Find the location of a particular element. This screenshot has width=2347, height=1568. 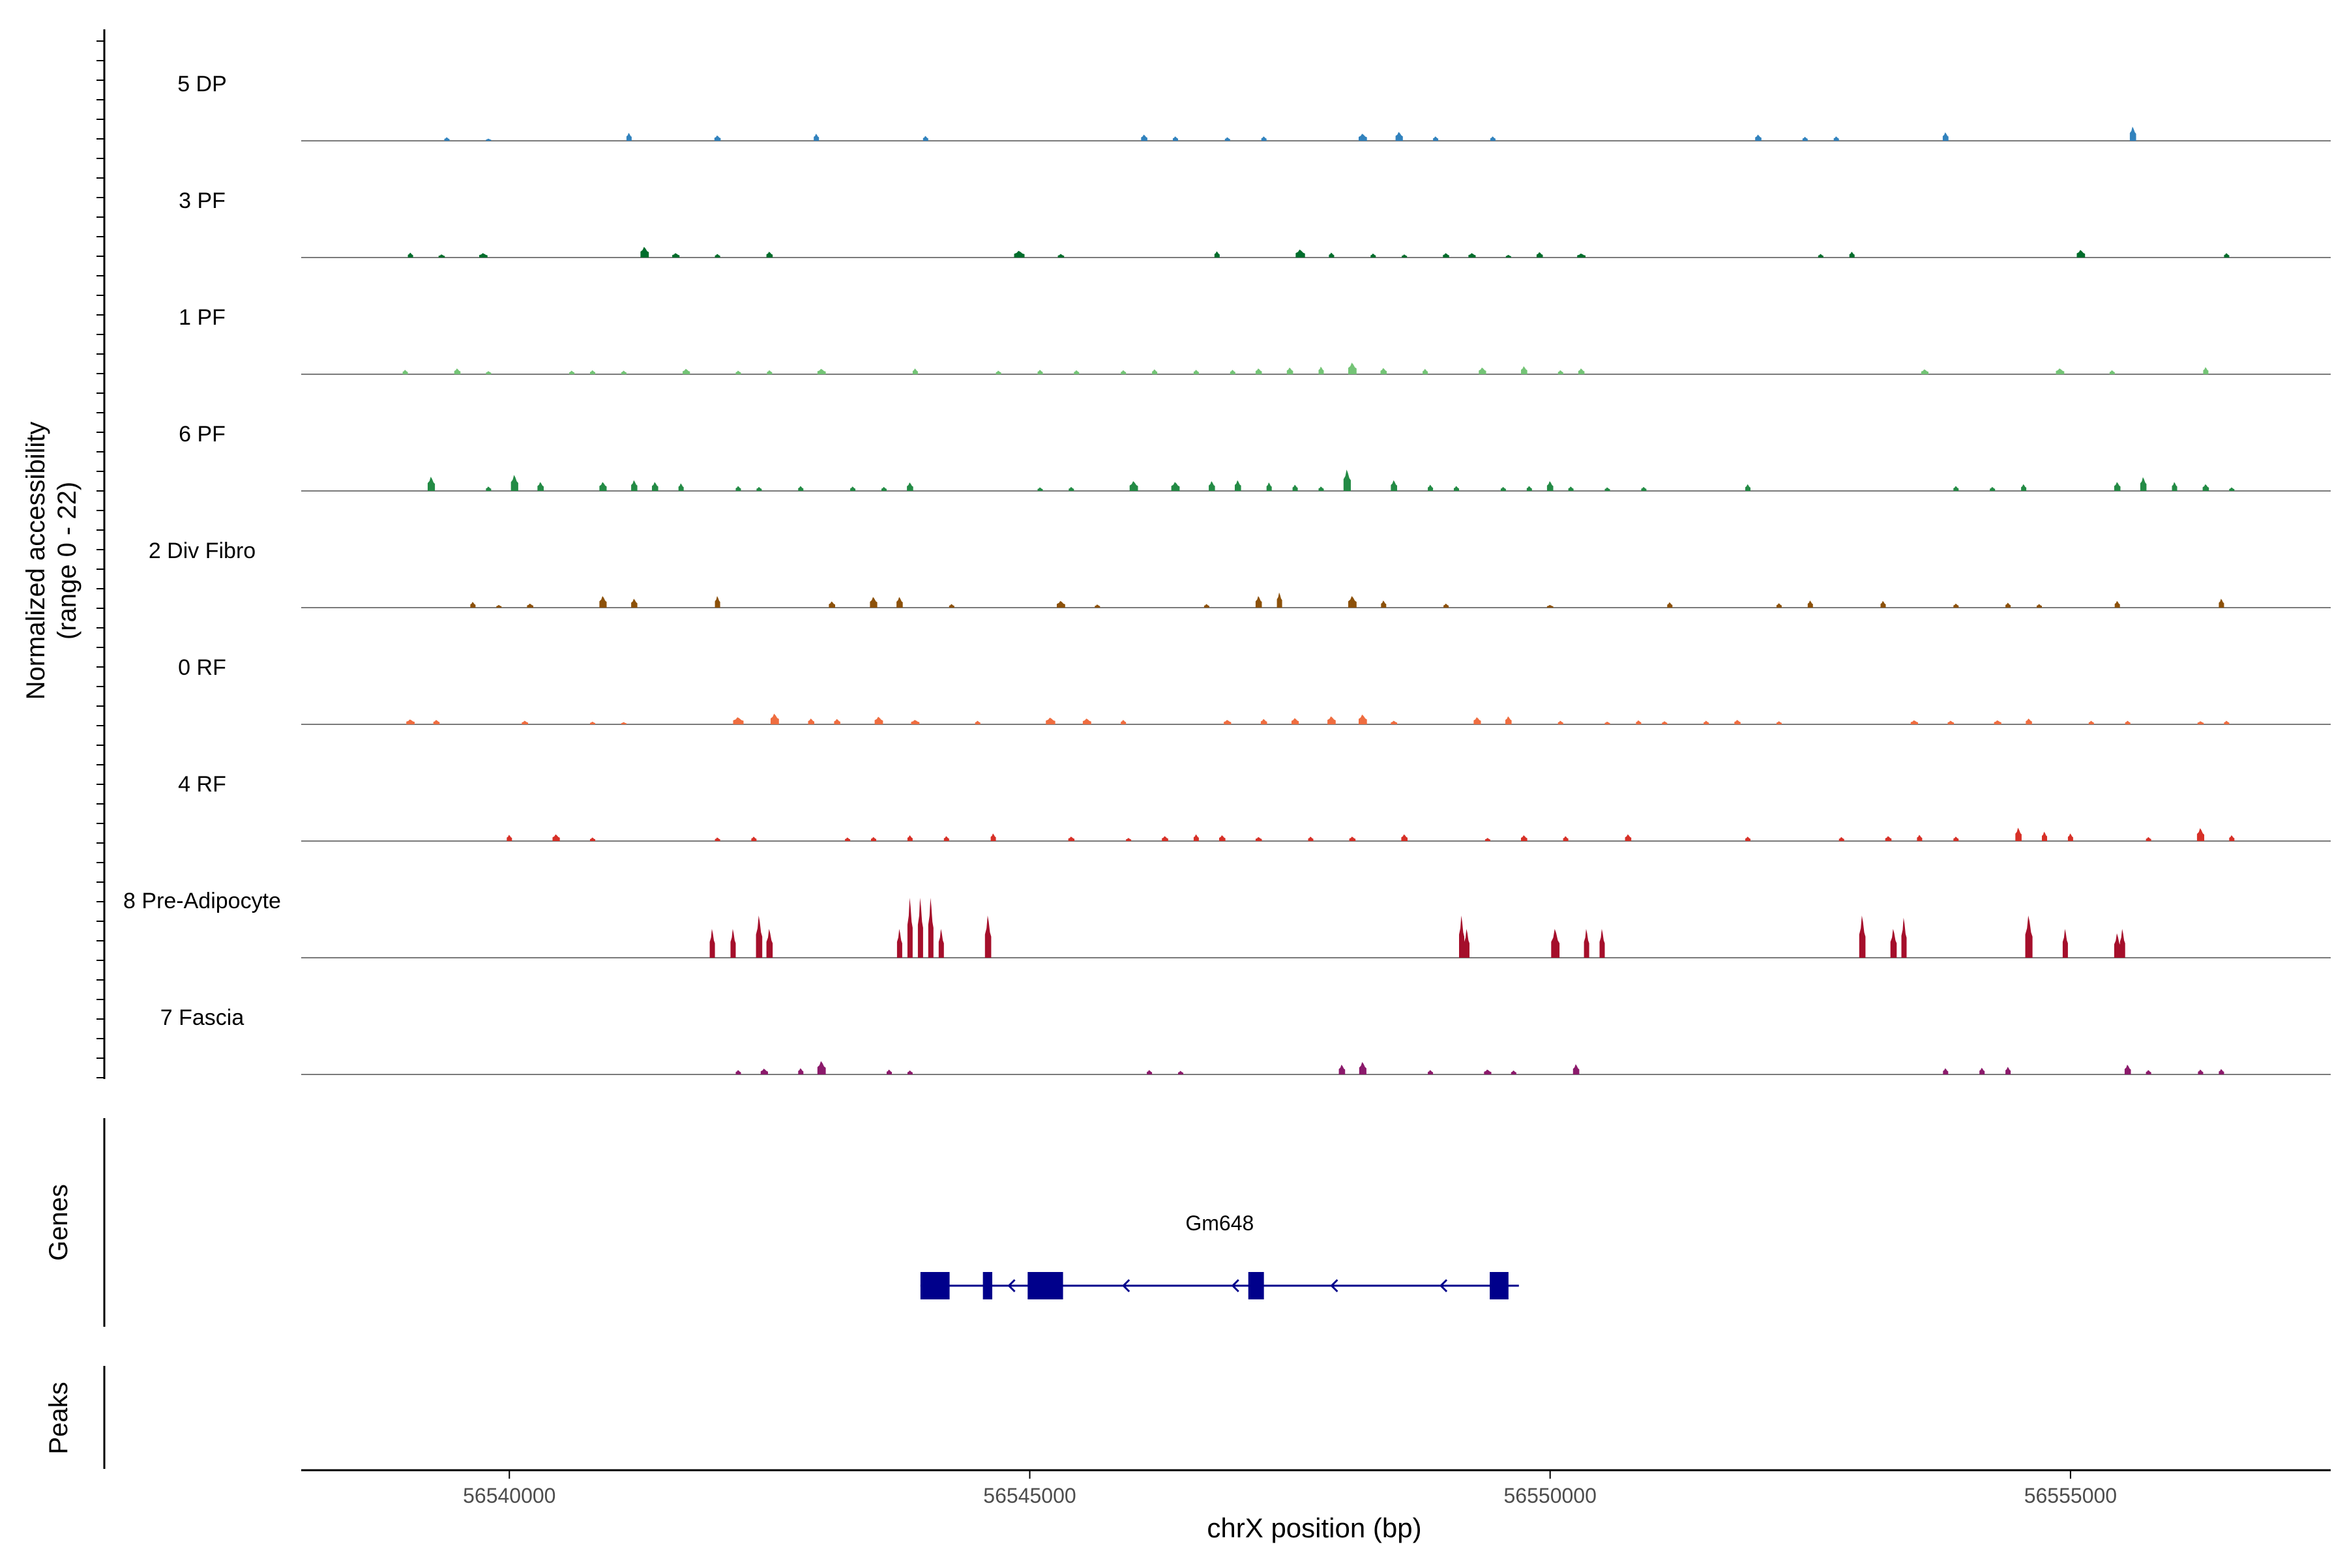

track-8-pre-adipocyte: 8 Pre-Adipocyte is located at coordinates (1227, 924).